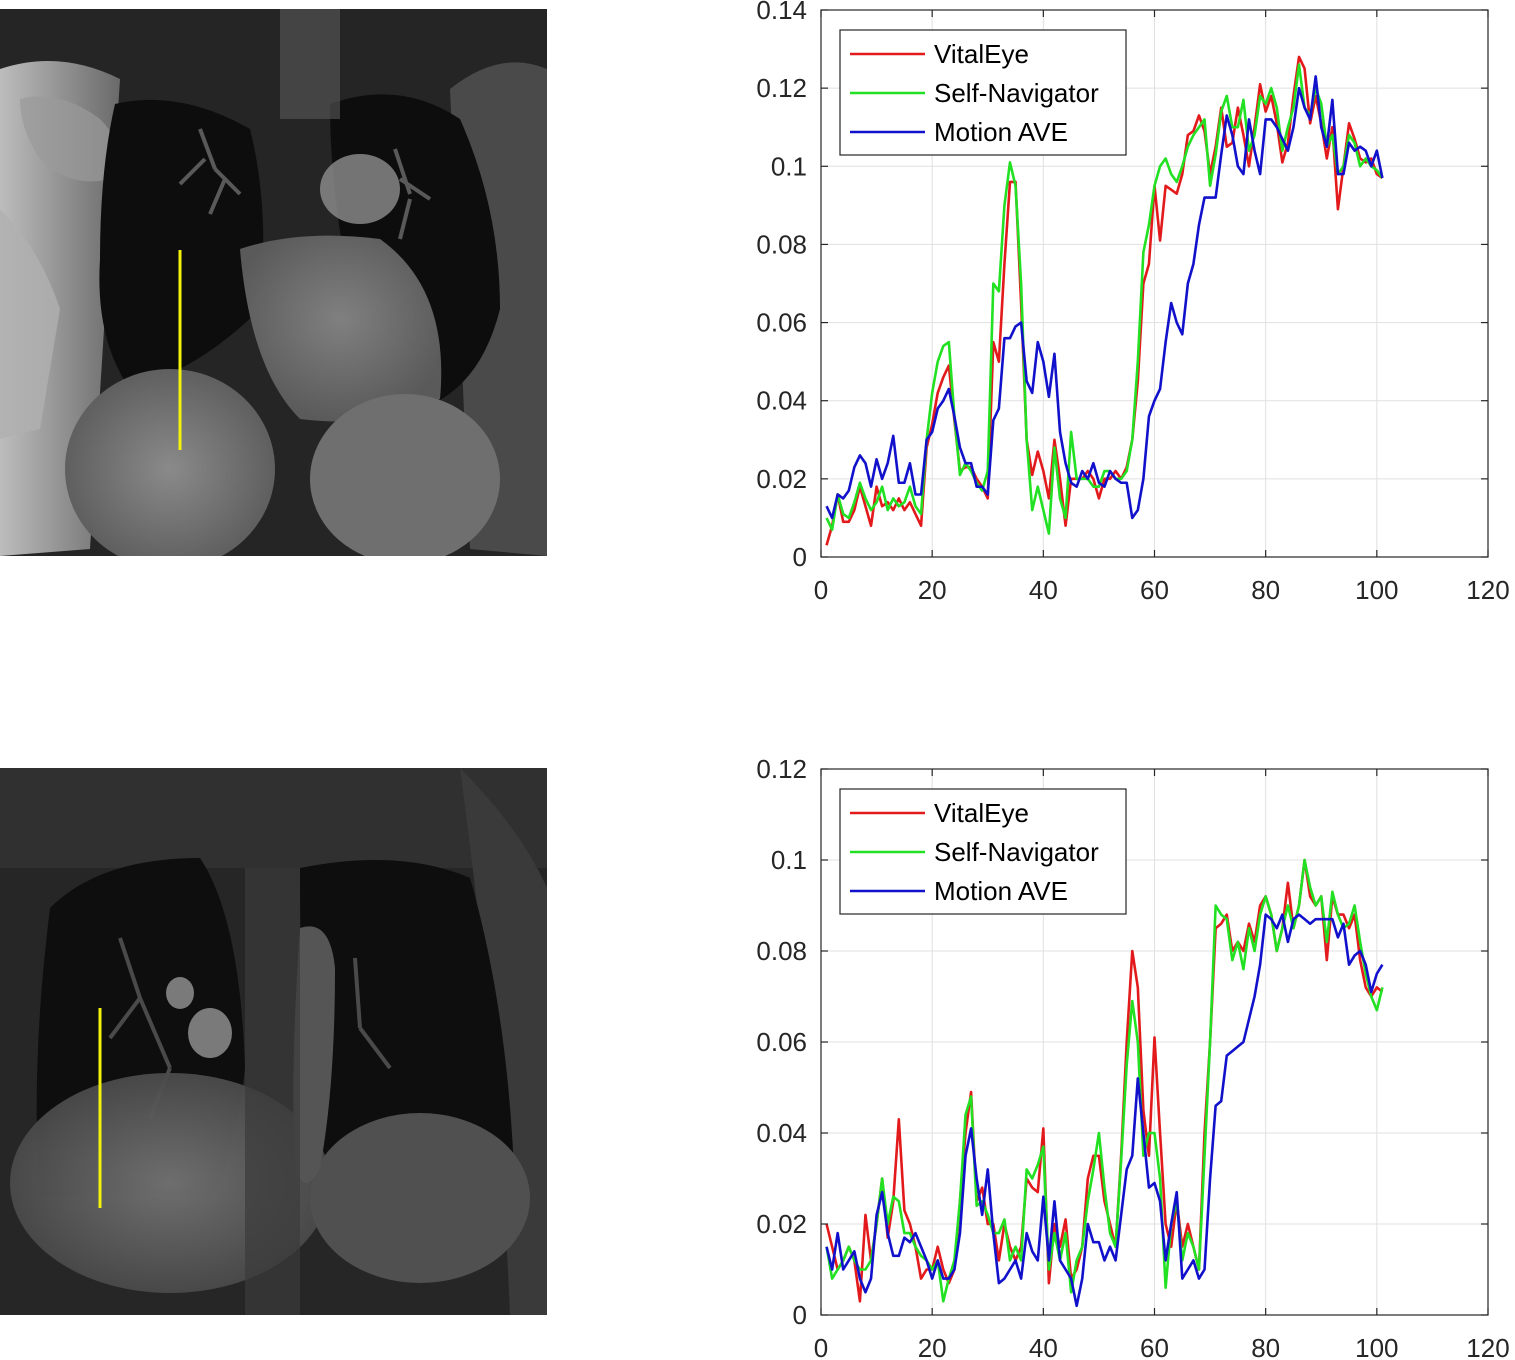 The image size is (1515, 1360). I want to click on mri-image-bottom, so click(273, 1041).